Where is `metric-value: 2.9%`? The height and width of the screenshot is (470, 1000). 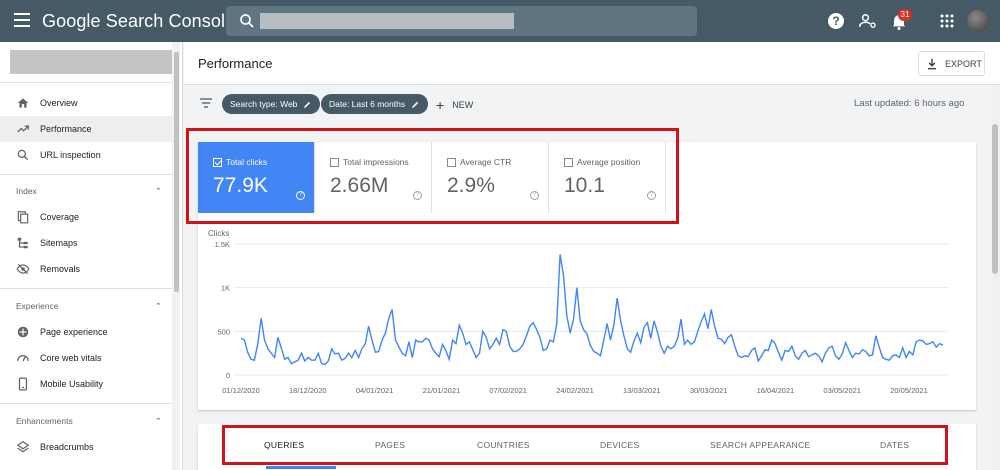
metric-value: 2.9% is located at coordinates (471, 185).